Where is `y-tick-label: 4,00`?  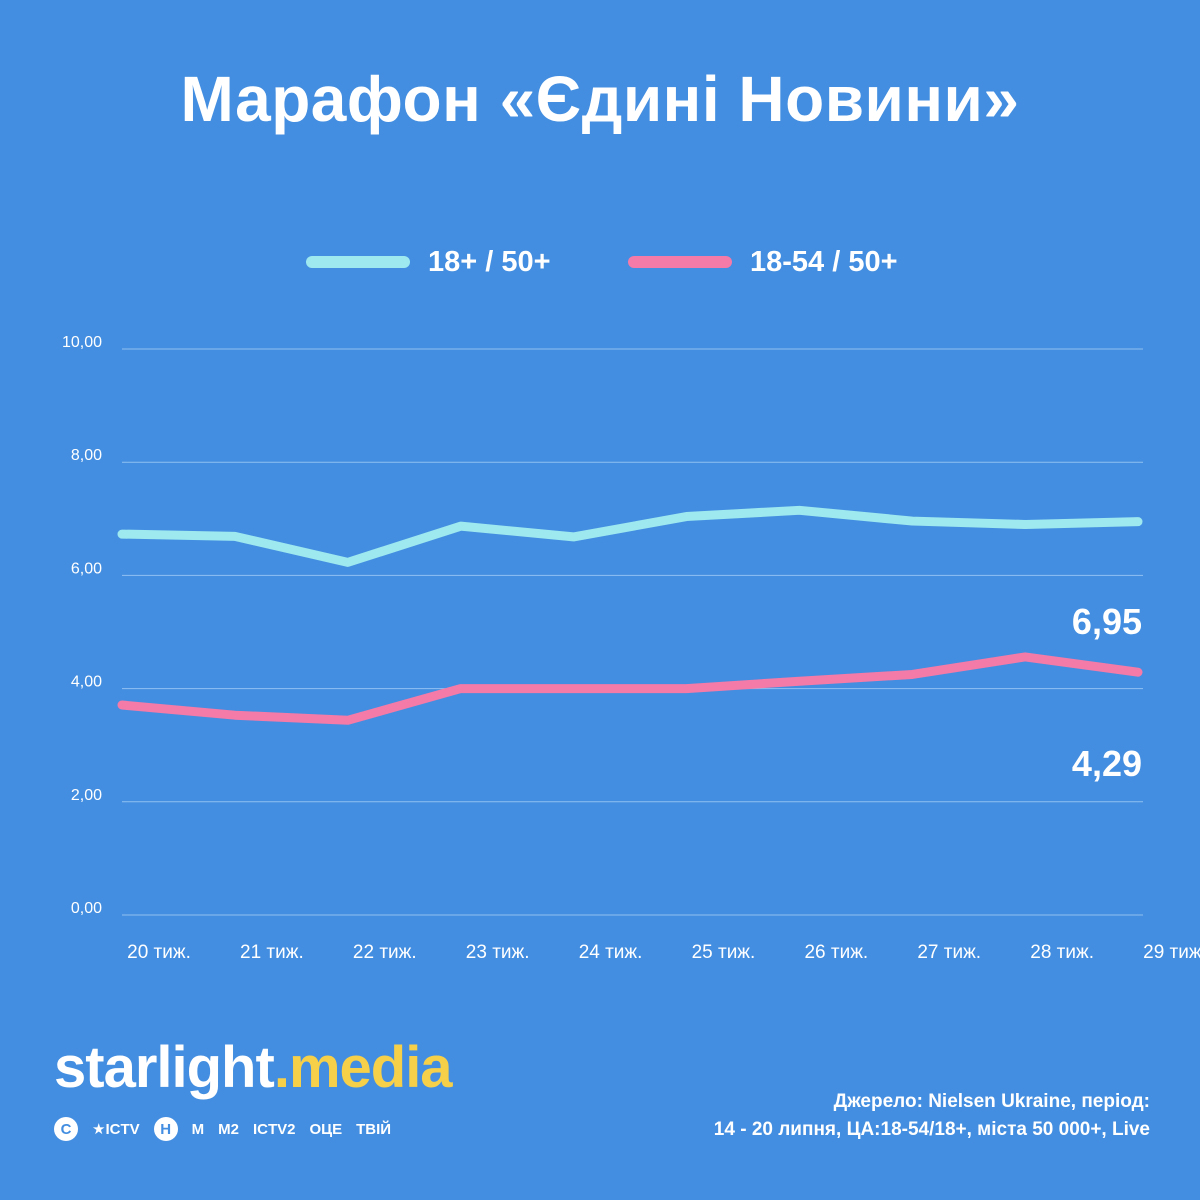 y-tick-label: 4,00 is located at coordinates (86, 682).